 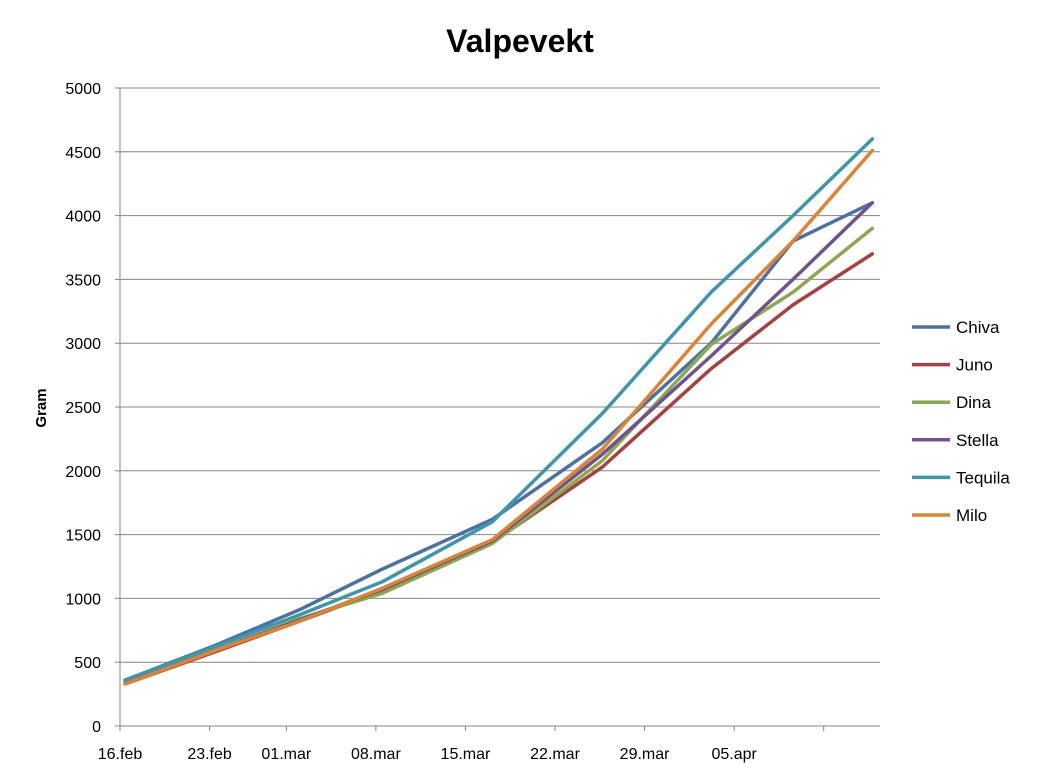 What do you see at coordinates (466, 754) in the screenshot?
I see `x-tick-label: 15.mar` at bounding box center [466, 754].